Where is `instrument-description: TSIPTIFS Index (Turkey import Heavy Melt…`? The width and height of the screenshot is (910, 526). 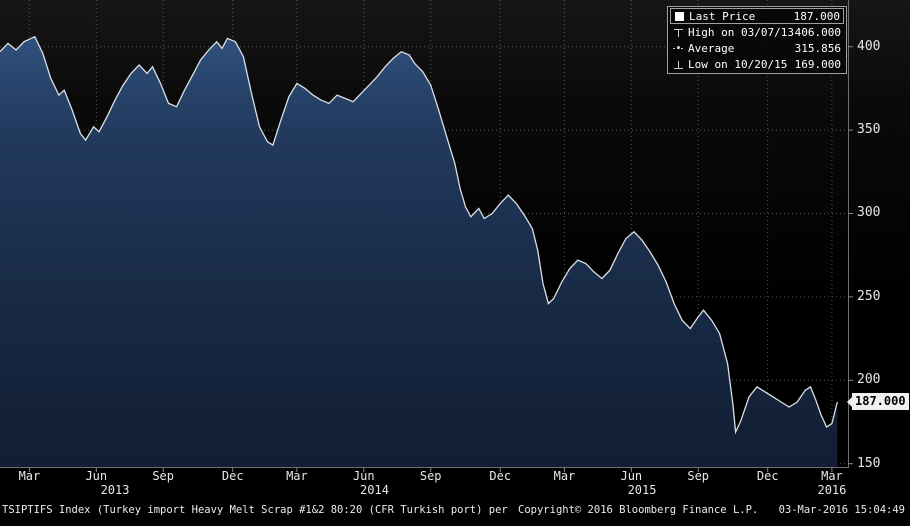 instrument-description: TSIPTIFS Index (Turkey import Heavy Melt… is located at coordinates (255, 510).